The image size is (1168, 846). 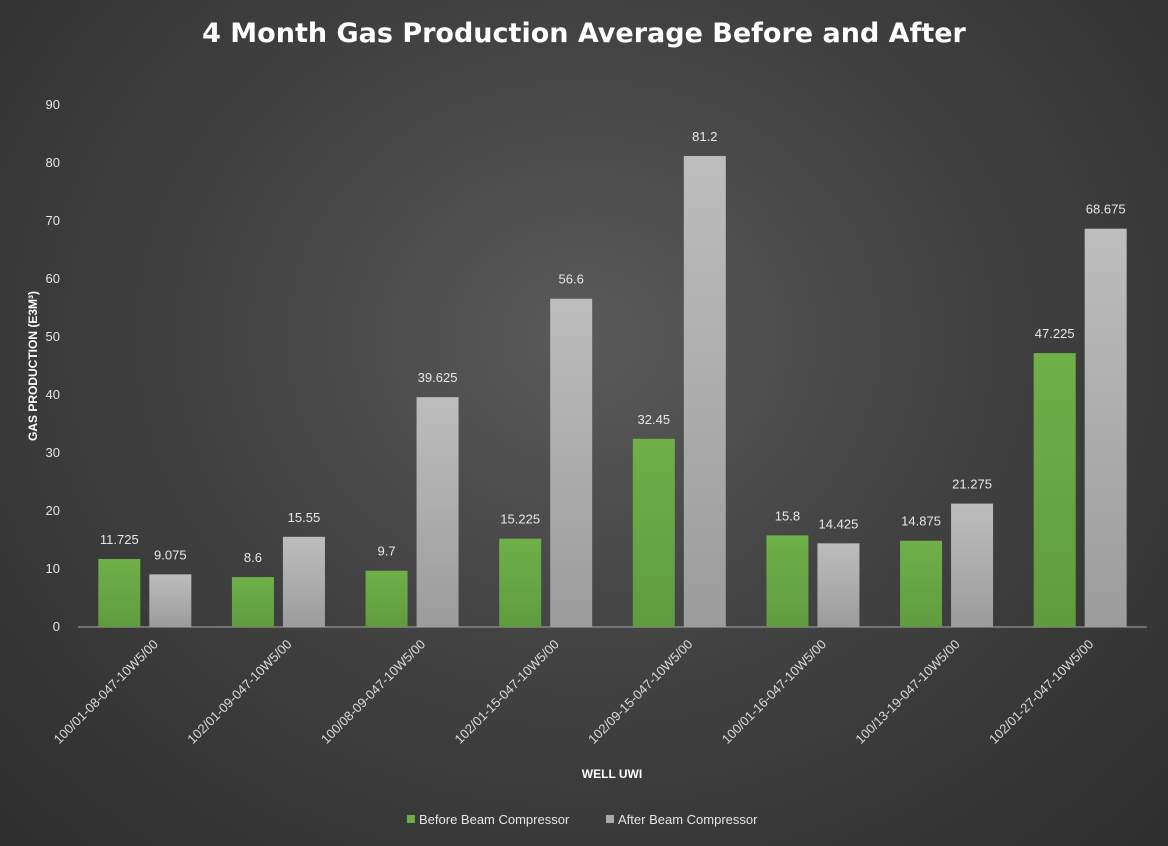 What do you see at coordinates (53, 104) in the screenshot?
I see `y-tick-label: 90` at bounding box center [53, 104].